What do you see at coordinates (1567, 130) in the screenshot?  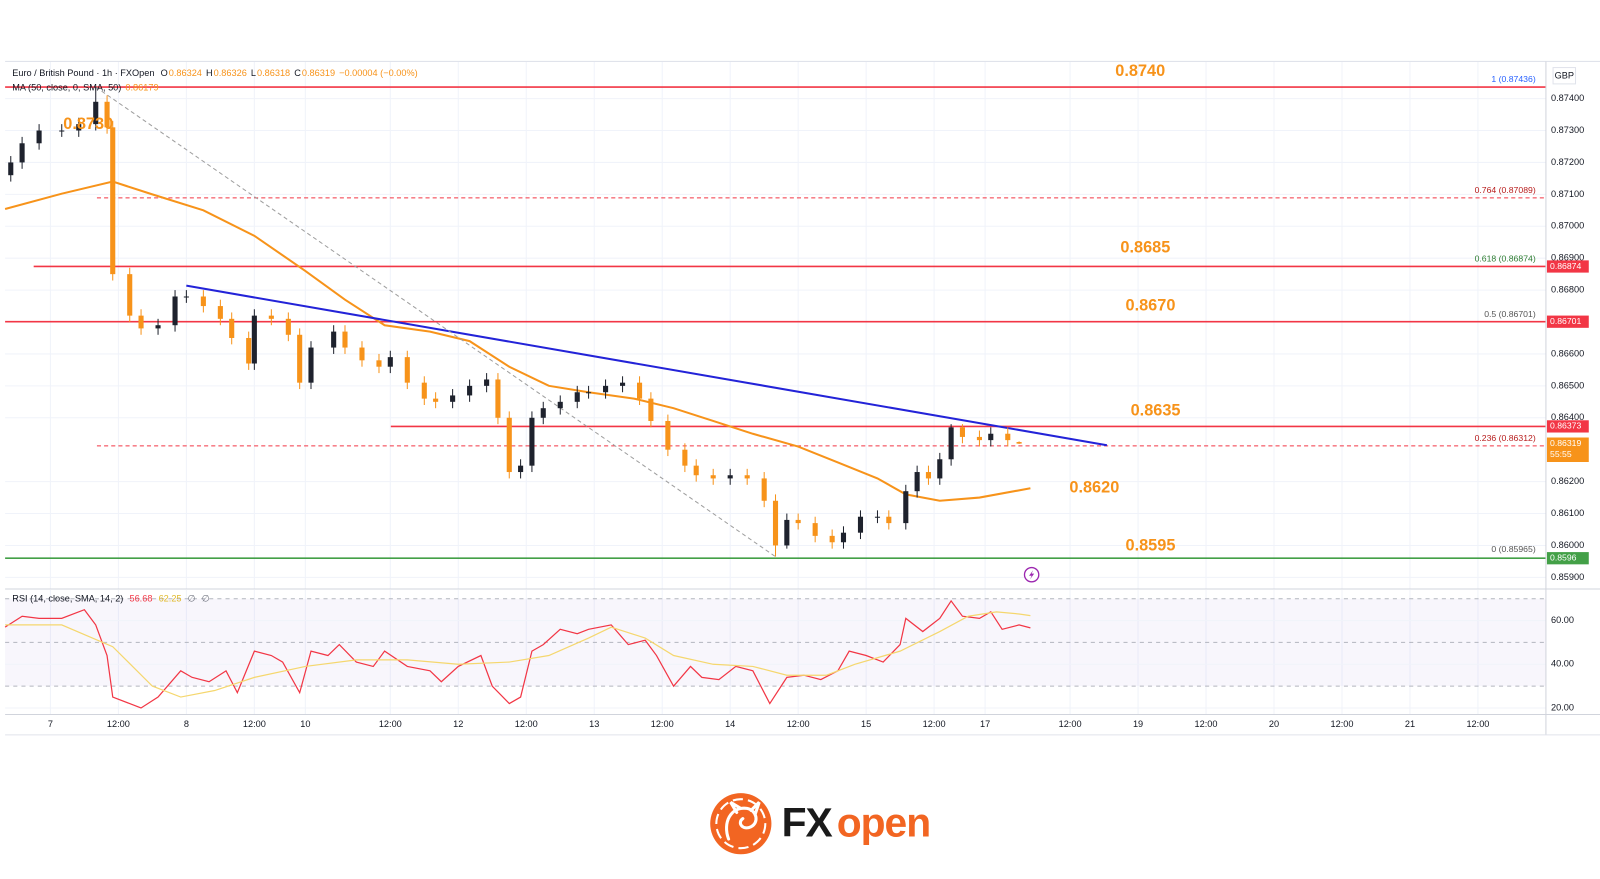 I see `y-tick-label: 0.87300` at bounding box center [1567, 130].